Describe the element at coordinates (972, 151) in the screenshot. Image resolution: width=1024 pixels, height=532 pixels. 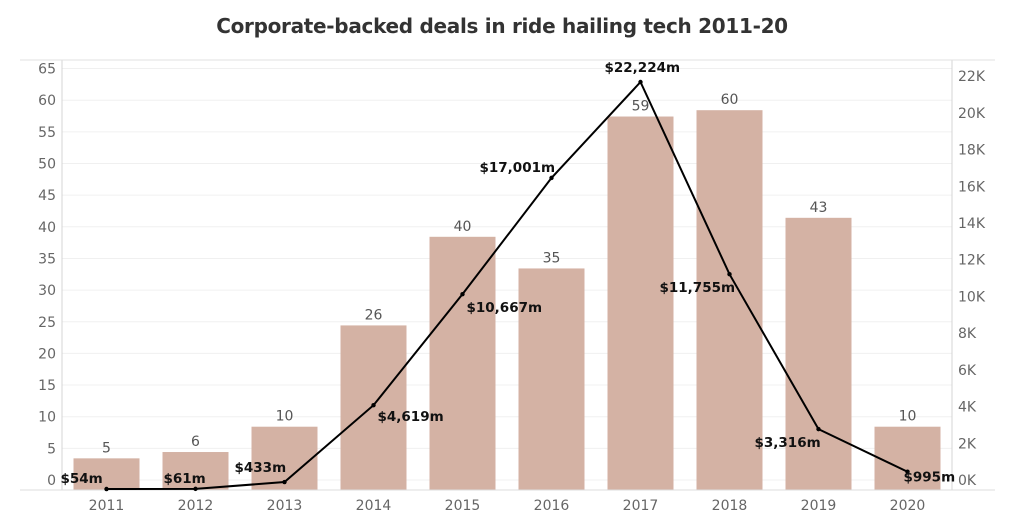
I see `y-right-tick-label: 18K` at that location.